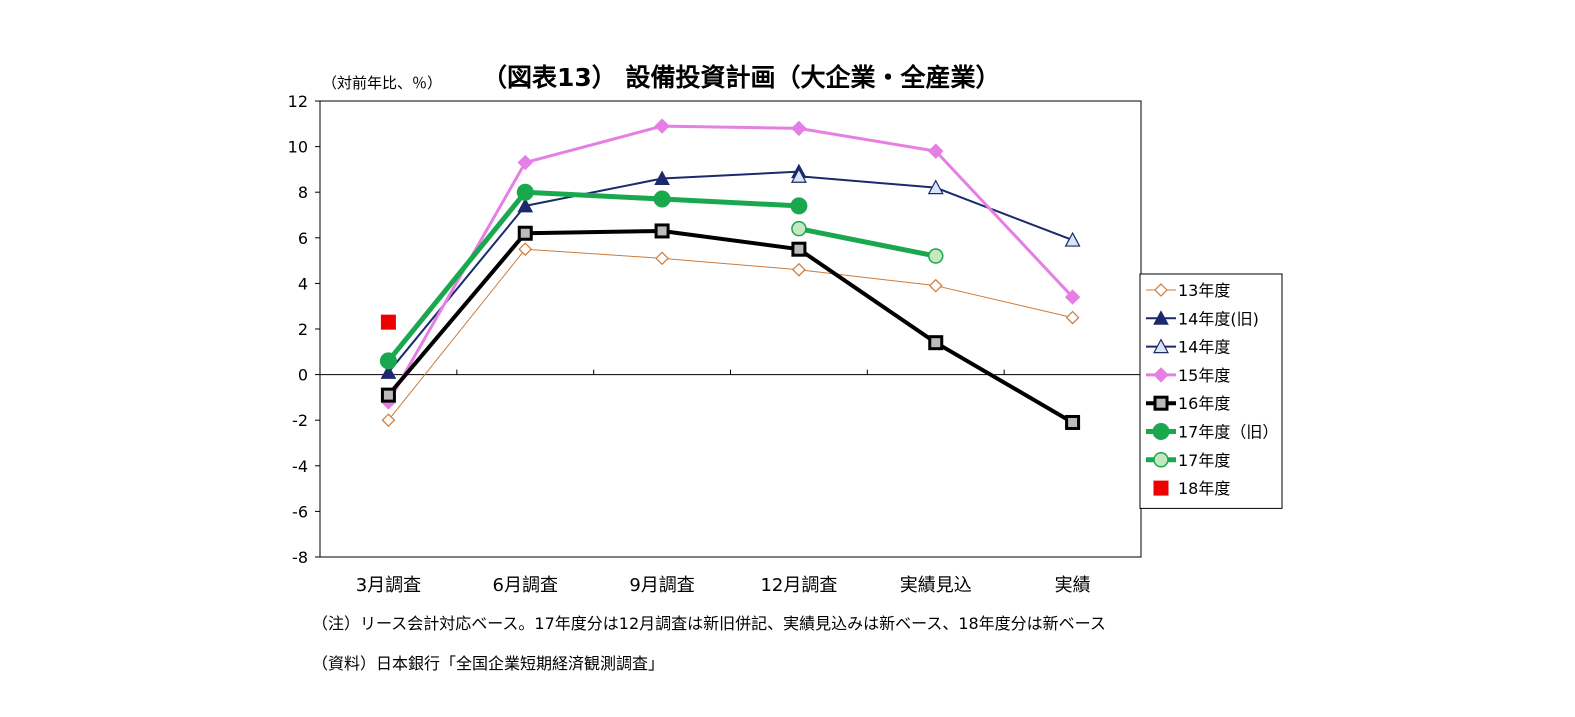 Image resolution: width=1575 pixels, height=717 pixels. Describe the element at coordinates (1204, 290) in the screenshot. I see `legend-label: 13年度` at that location.